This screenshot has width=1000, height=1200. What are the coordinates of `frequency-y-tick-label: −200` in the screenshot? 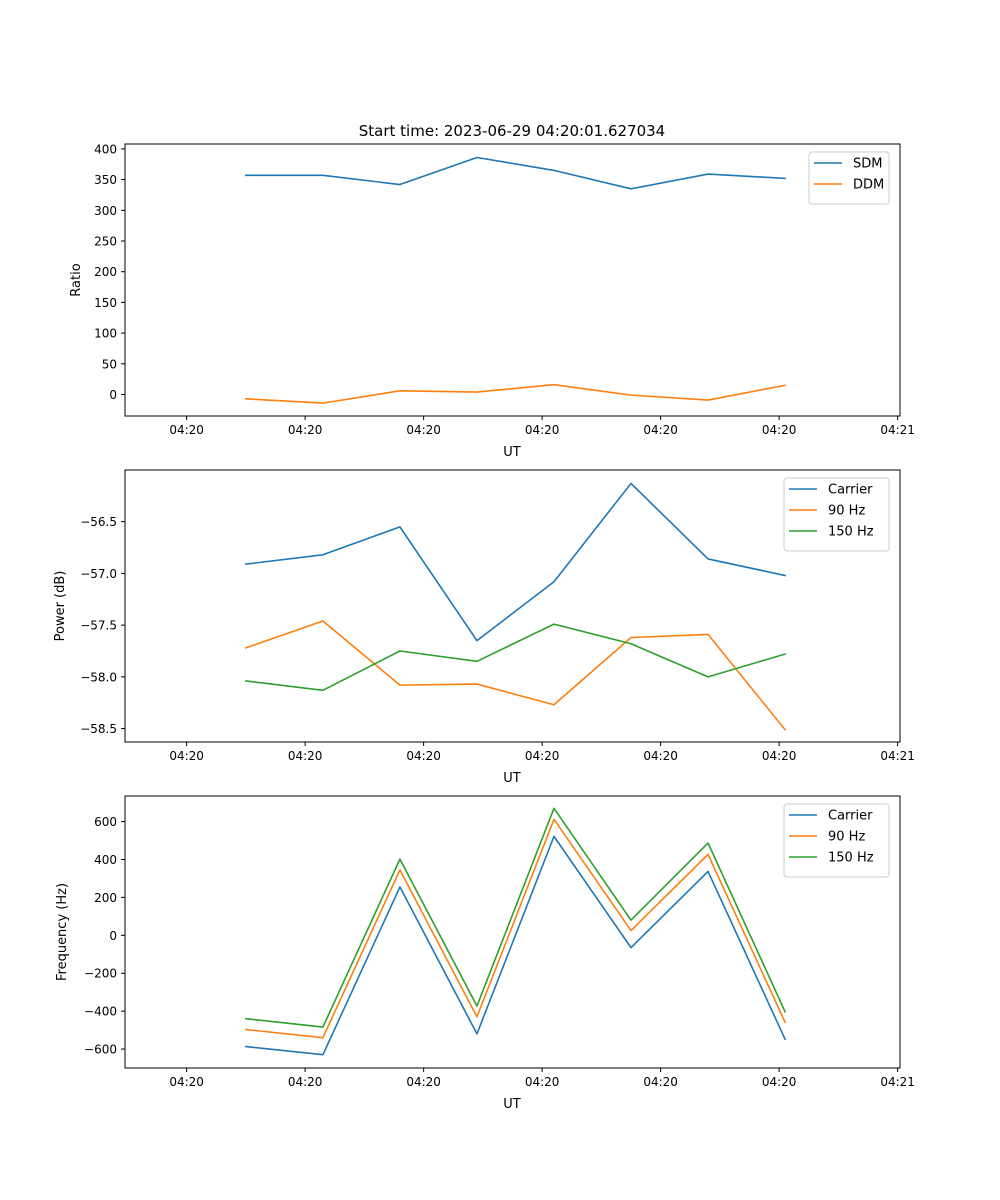 It's located at (100, 974).